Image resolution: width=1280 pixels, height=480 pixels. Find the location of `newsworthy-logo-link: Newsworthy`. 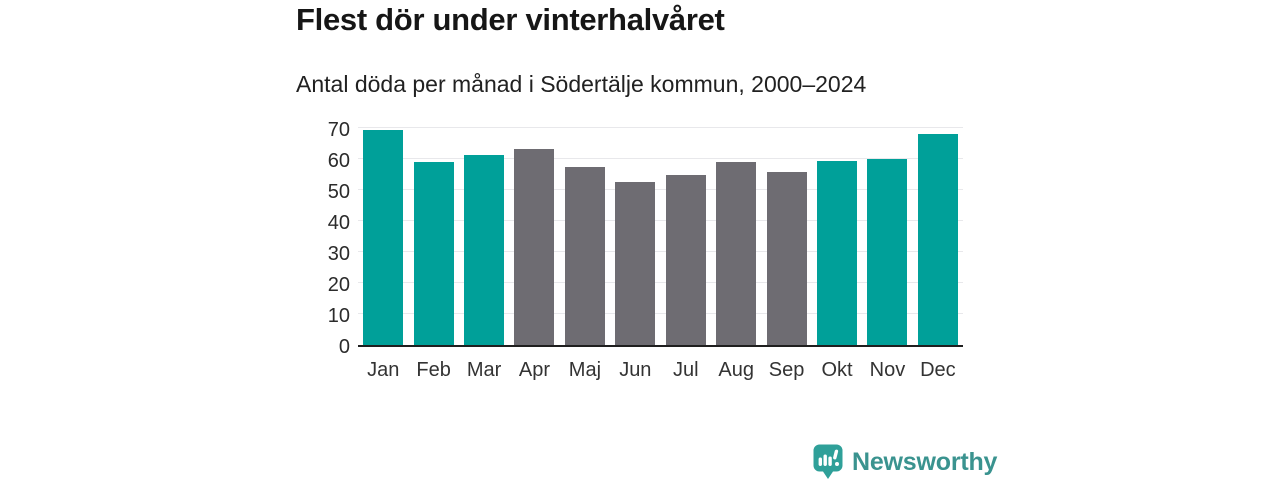

newsworthy-logo-link: Newsworthy is located at coordinates (905, 462).